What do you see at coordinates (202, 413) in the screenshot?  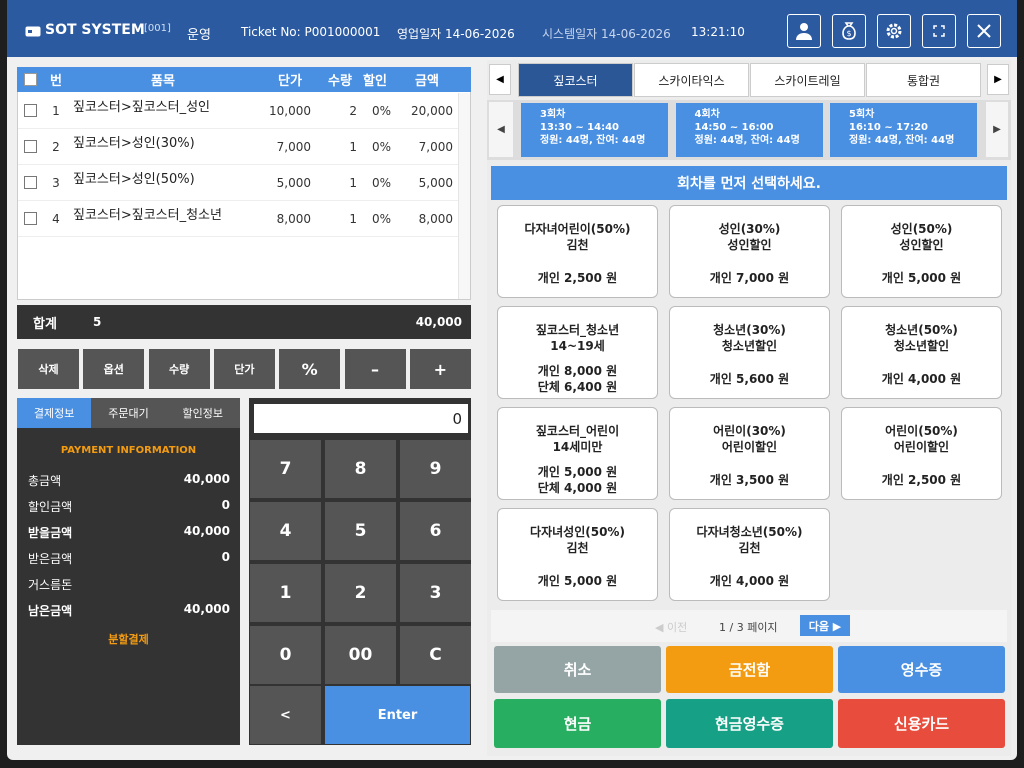 I see `payment-tab: 할인정보` at bounding box center [202, 413].